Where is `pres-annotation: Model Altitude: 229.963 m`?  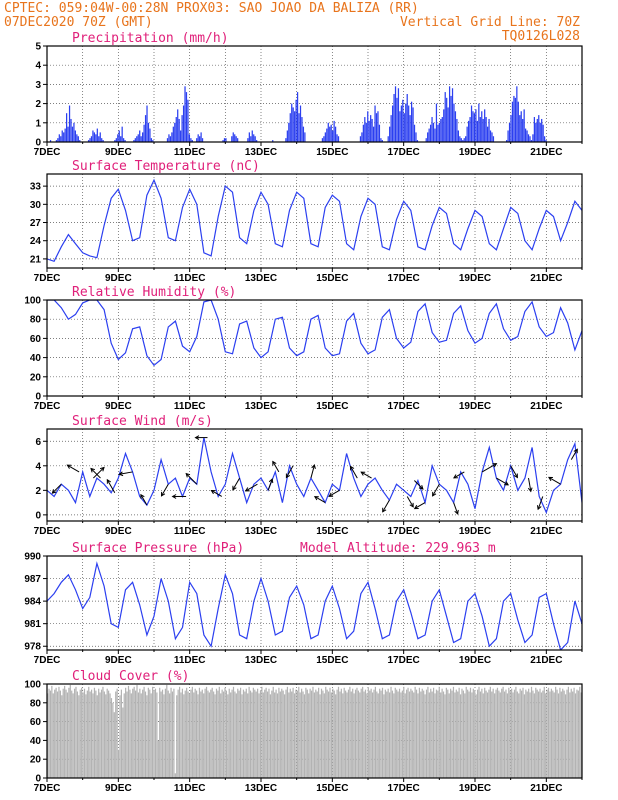
pres-annotation: Model Altitude: 229.963 m is located at coordinates (398, 548).